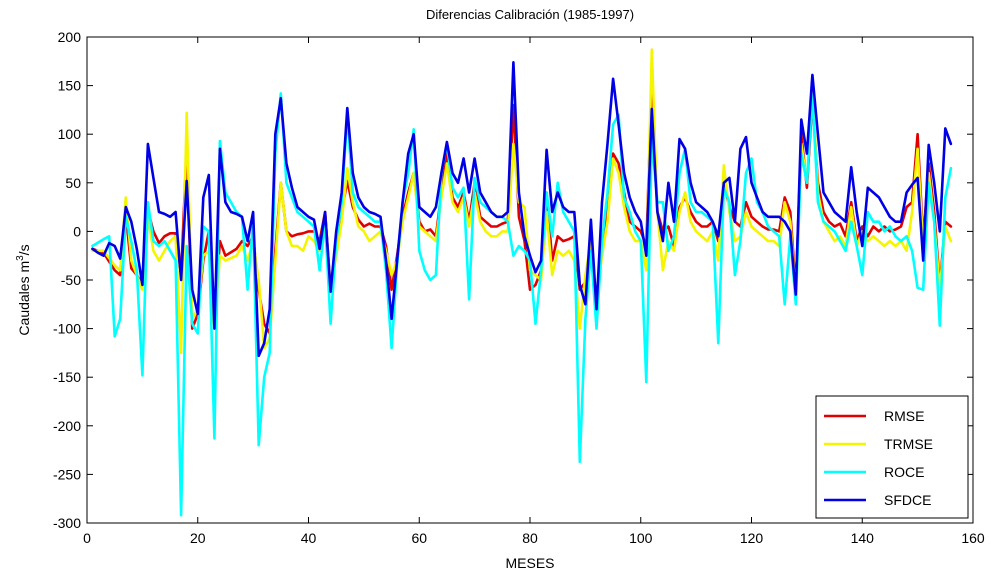 The width and height of the screenshot is (991, 575). I want to click on x-tick-label: 20, so click(198, 538).